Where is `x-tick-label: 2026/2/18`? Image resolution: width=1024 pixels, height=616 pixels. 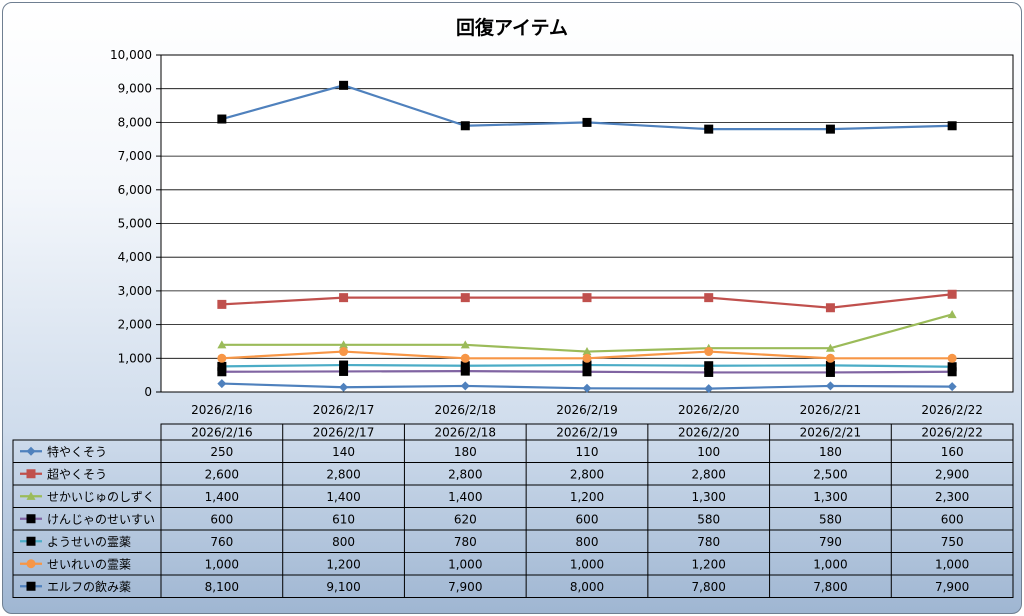
x-tick-label: 2026/2/18 is located at coordinates (466, 410).